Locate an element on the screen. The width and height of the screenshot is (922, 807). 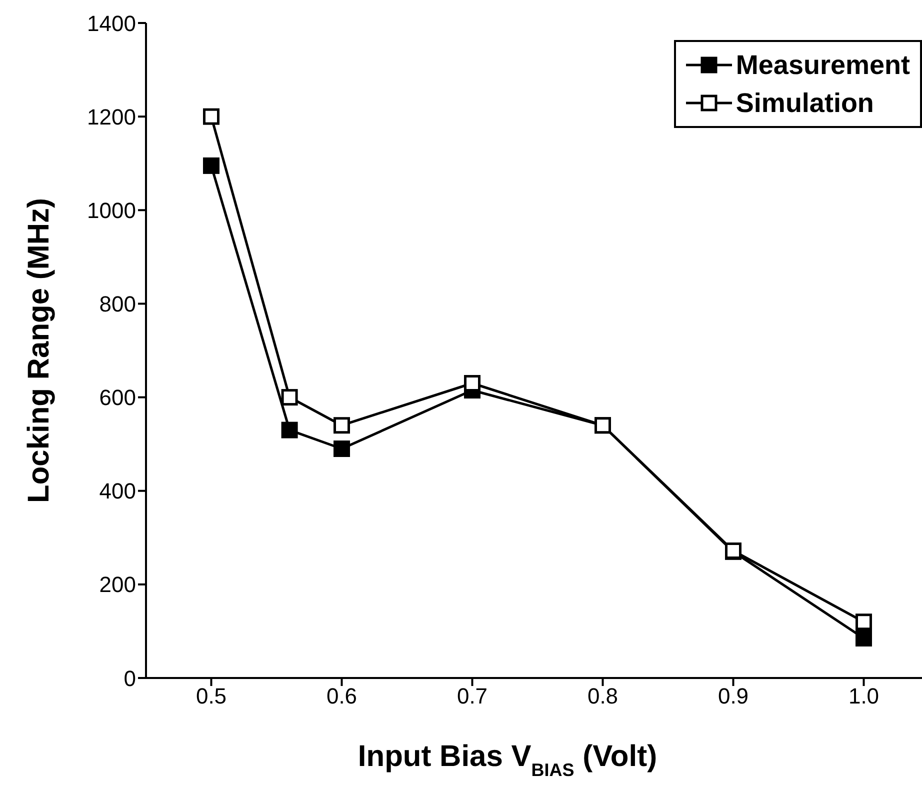
x-tick-label: 1.0 is located at coordinates (864, 696).